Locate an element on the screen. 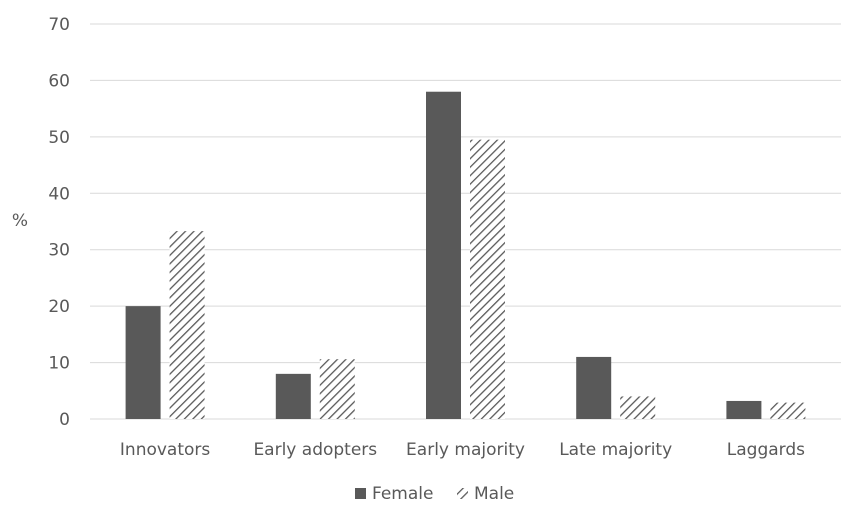 Image resolution: width=841 pixels, height=512 pixels. y-tick-label: 70 is located at coordinates (59, 25).